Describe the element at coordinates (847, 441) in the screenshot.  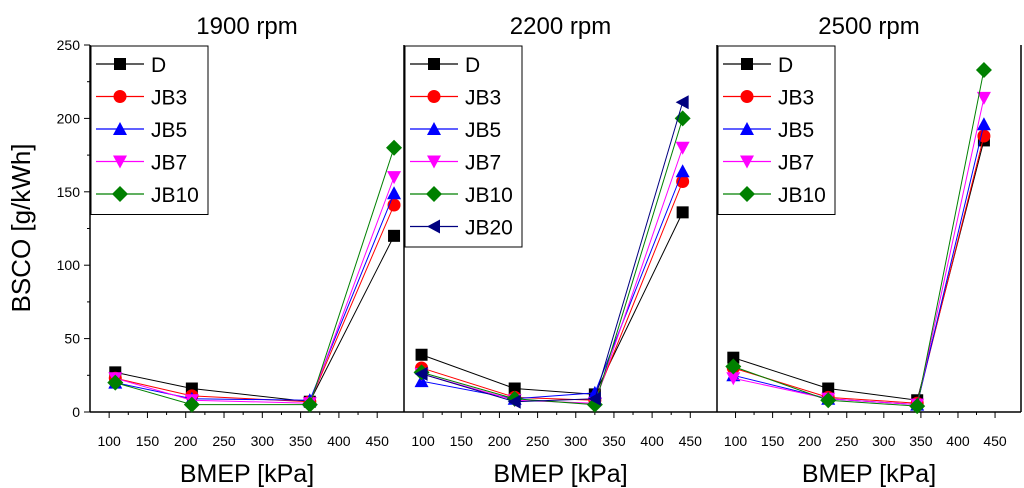
I see `x-tick-label: 250` at that location.